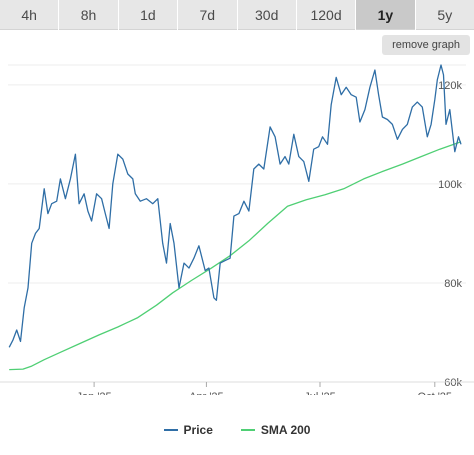 The width and height of the screenshot is (474, 455). Describe the element at coordinates (247, 430) in the screenshot. I see `sma-swatch-icon` at that location.